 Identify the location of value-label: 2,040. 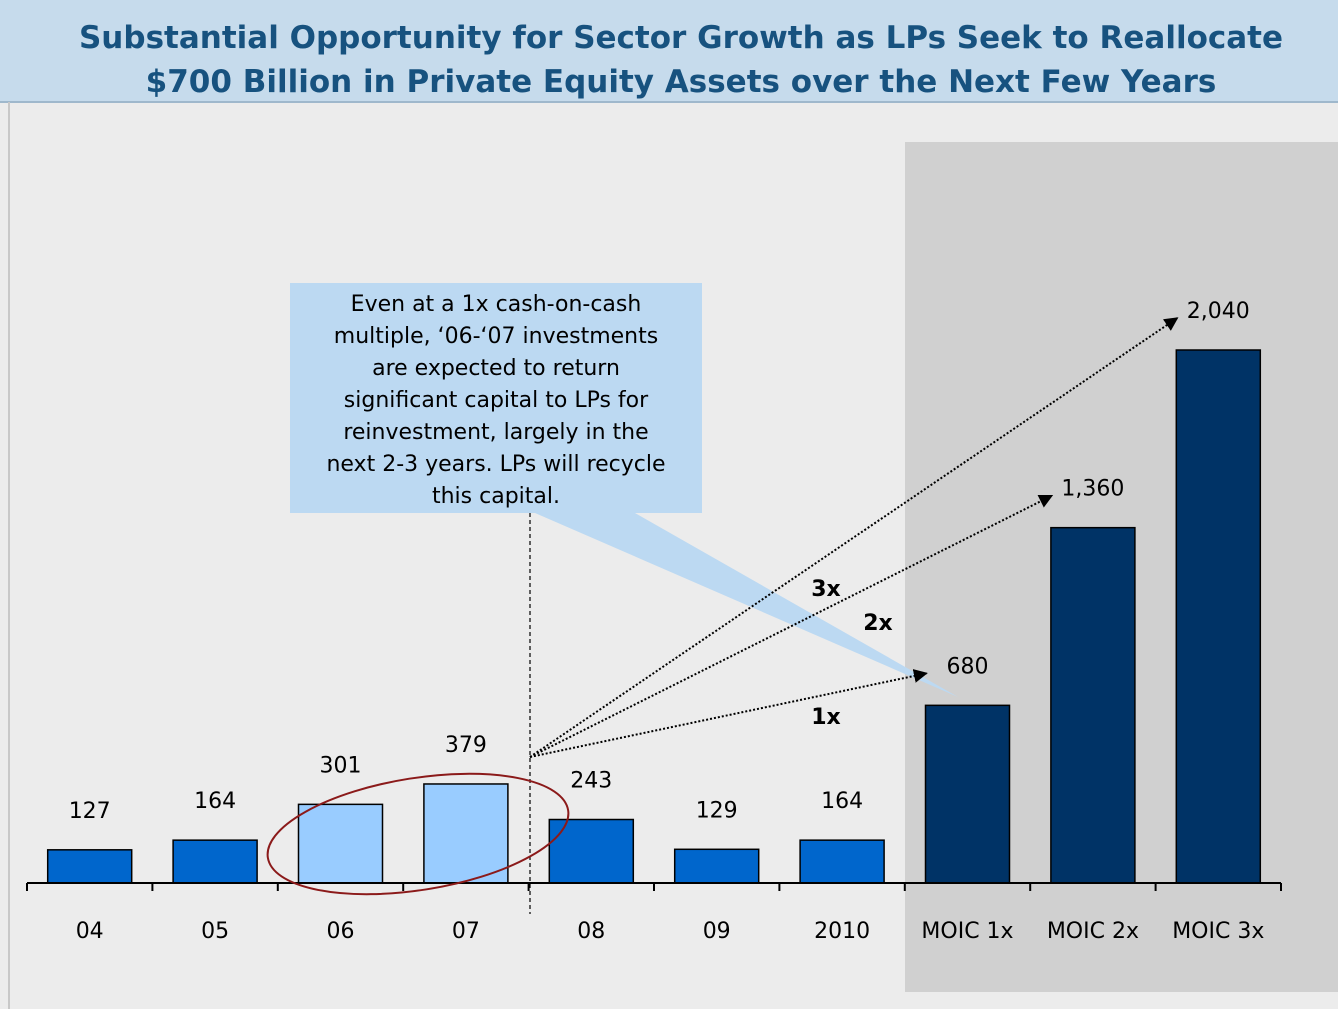
(1218, 311).